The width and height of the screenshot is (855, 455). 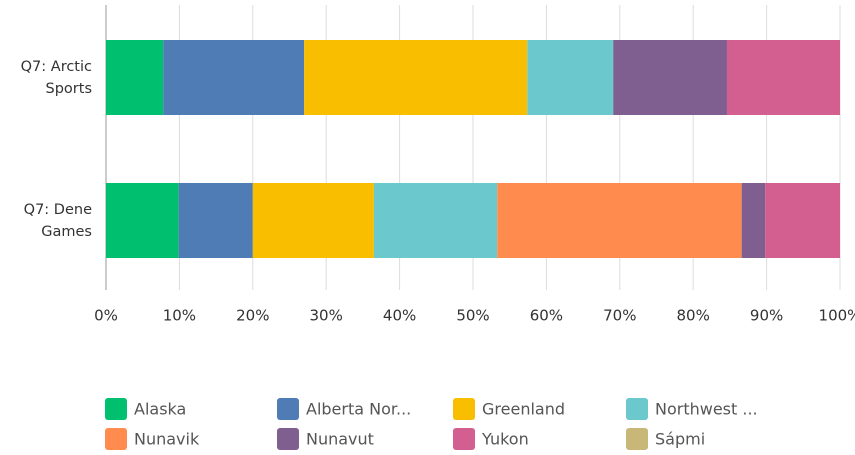 What do you see at coordinates (472, 316) in the screenshot?
I see `x-tick-label: 50%` at bounding box center [472, 316].